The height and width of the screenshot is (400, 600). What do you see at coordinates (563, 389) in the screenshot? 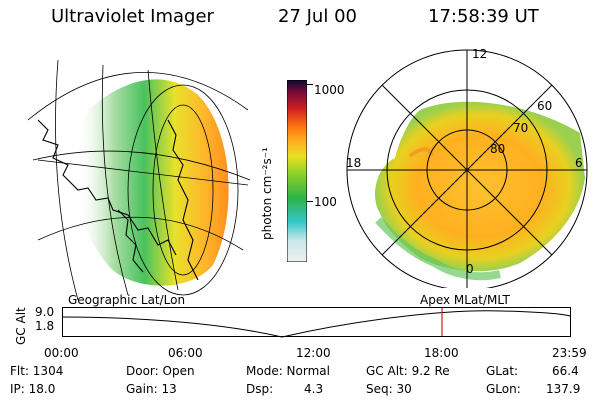
I see `glon-value: 137.9` at bounding box center [563, 389].